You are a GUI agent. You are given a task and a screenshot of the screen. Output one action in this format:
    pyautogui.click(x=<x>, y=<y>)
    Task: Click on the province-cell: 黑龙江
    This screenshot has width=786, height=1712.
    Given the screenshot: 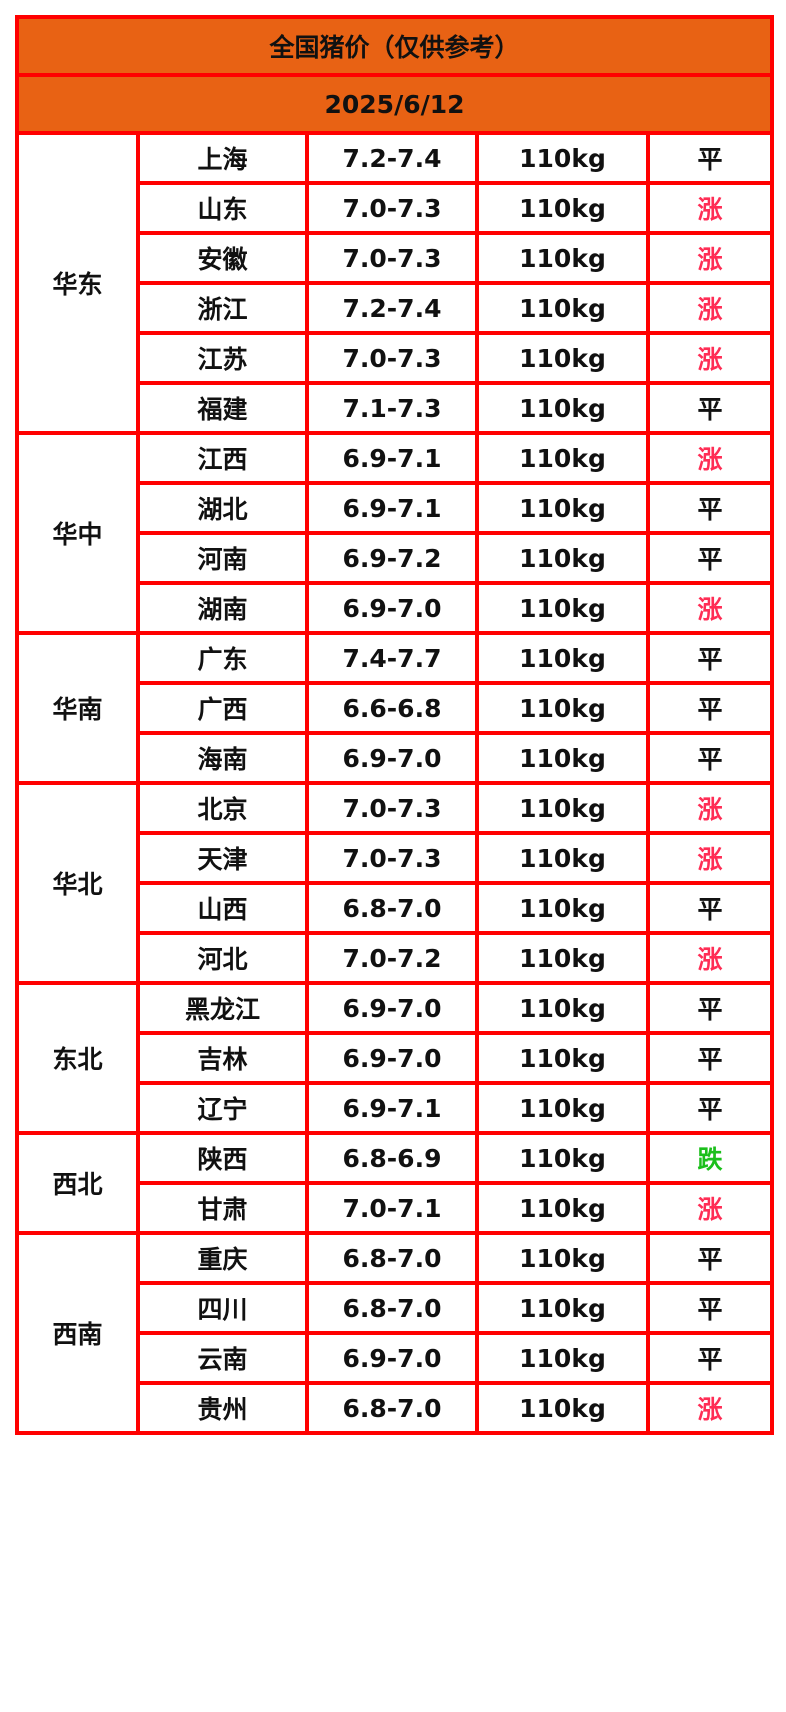 What is the action you would take?
    pyautogui.click(x=222, y=1008)
    